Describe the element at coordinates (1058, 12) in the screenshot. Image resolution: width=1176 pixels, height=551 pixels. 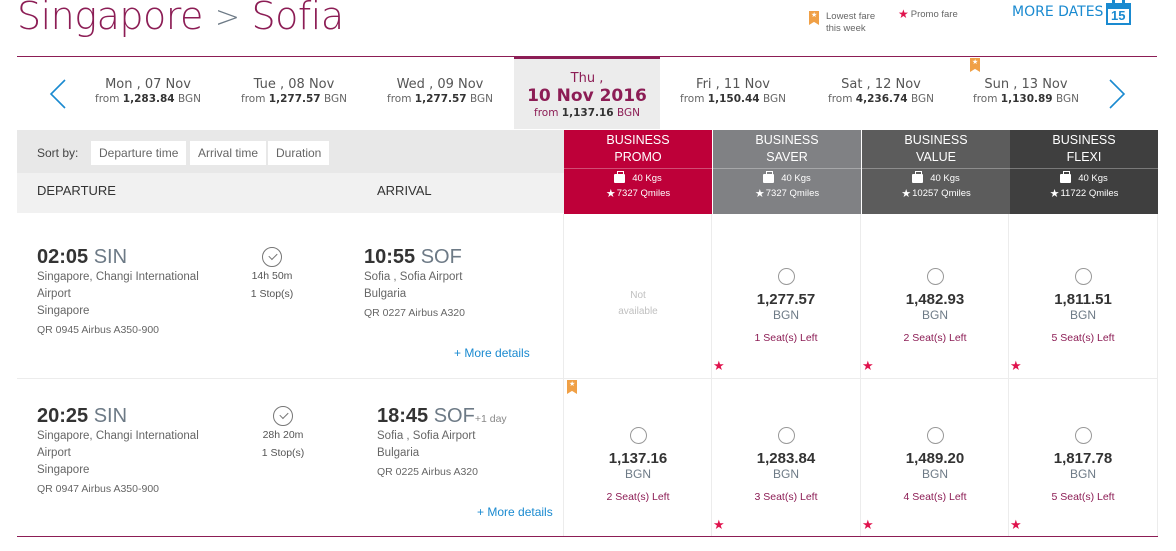
I see `more-dates-link: MORE DATES` at that location.